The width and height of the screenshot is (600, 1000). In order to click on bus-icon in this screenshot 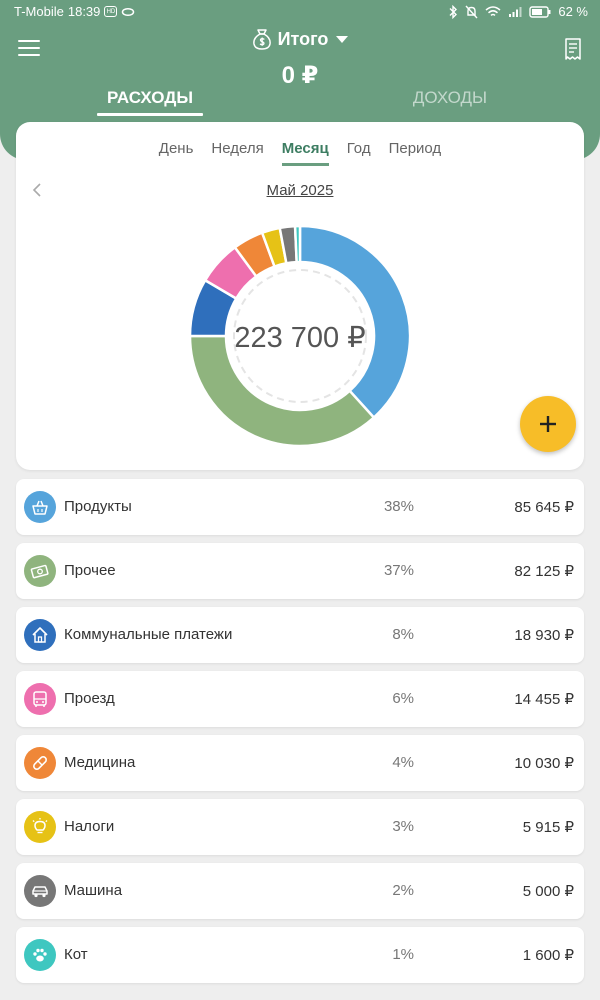, I will do `click(40, 699)`.